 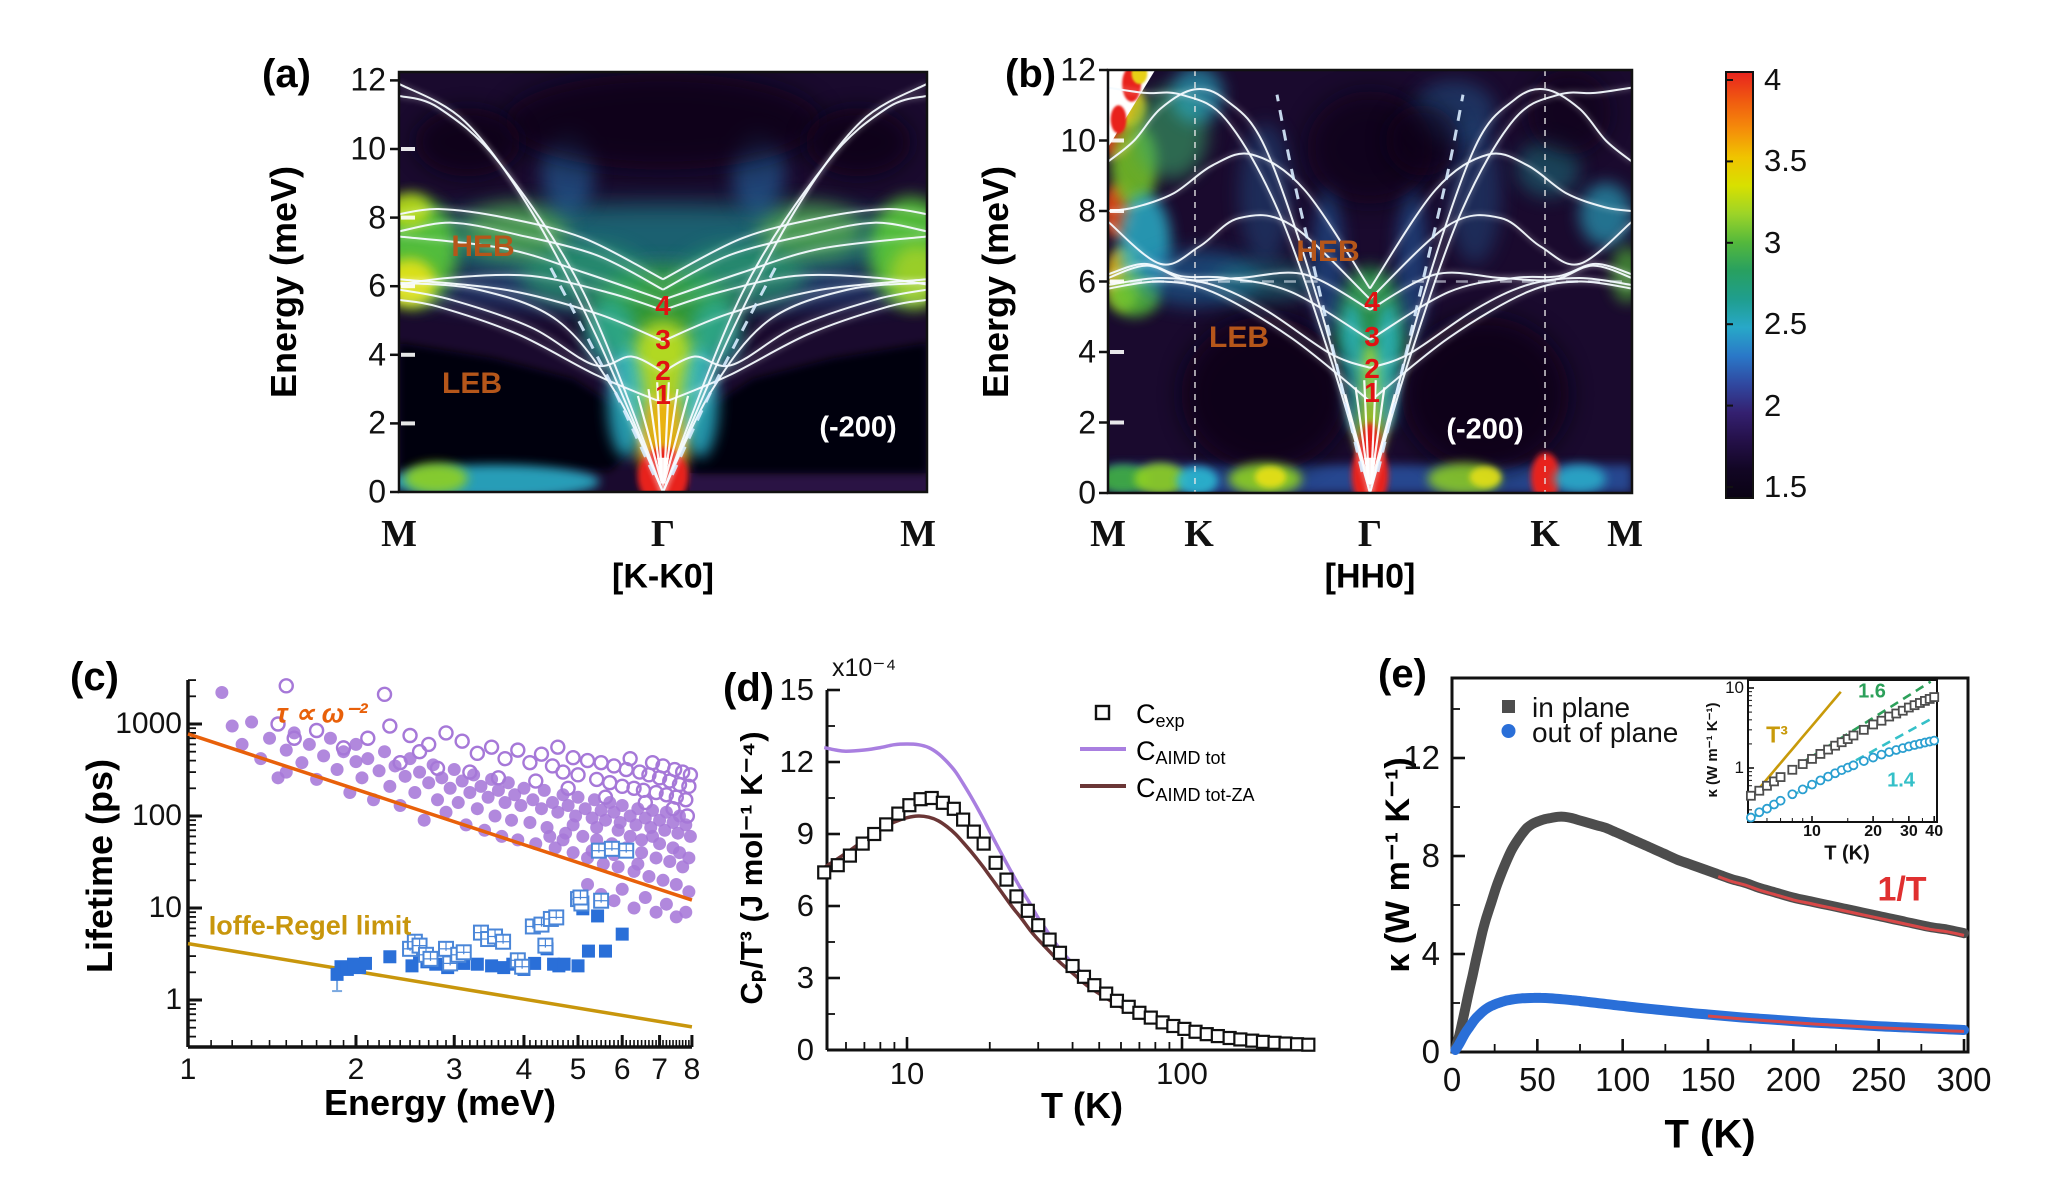 What do you see at coordinates (622, 1069) in the screenshot?
I see `plot-c-xtick: 6` at bounding box center [622, 1069].